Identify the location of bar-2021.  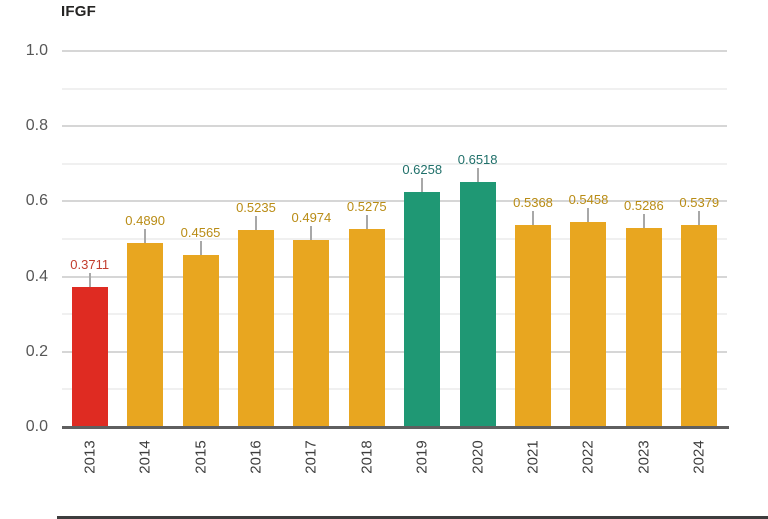
(533, 326).